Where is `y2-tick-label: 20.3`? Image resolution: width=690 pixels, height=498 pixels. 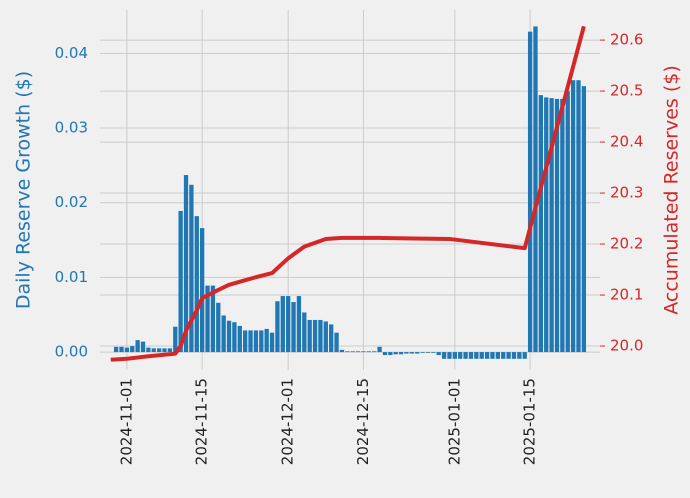 y2-tick-label: 20.3 is located at coordinates (626, 193).